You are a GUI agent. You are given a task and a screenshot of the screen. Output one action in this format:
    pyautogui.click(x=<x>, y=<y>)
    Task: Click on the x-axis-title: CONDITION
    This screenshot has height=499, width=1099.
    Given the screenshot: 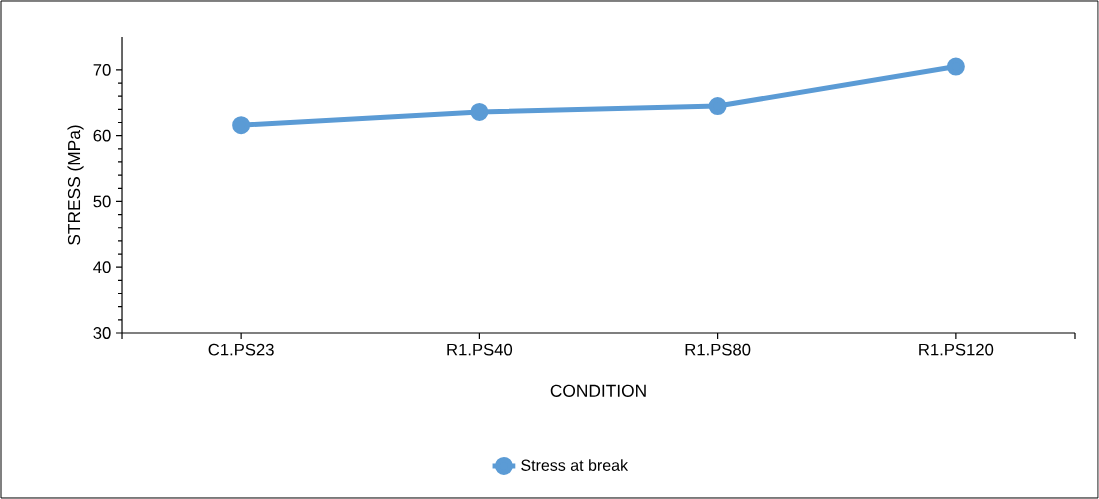 What is the action you would take?
    pyautogui.click(x=598, y=390)
    